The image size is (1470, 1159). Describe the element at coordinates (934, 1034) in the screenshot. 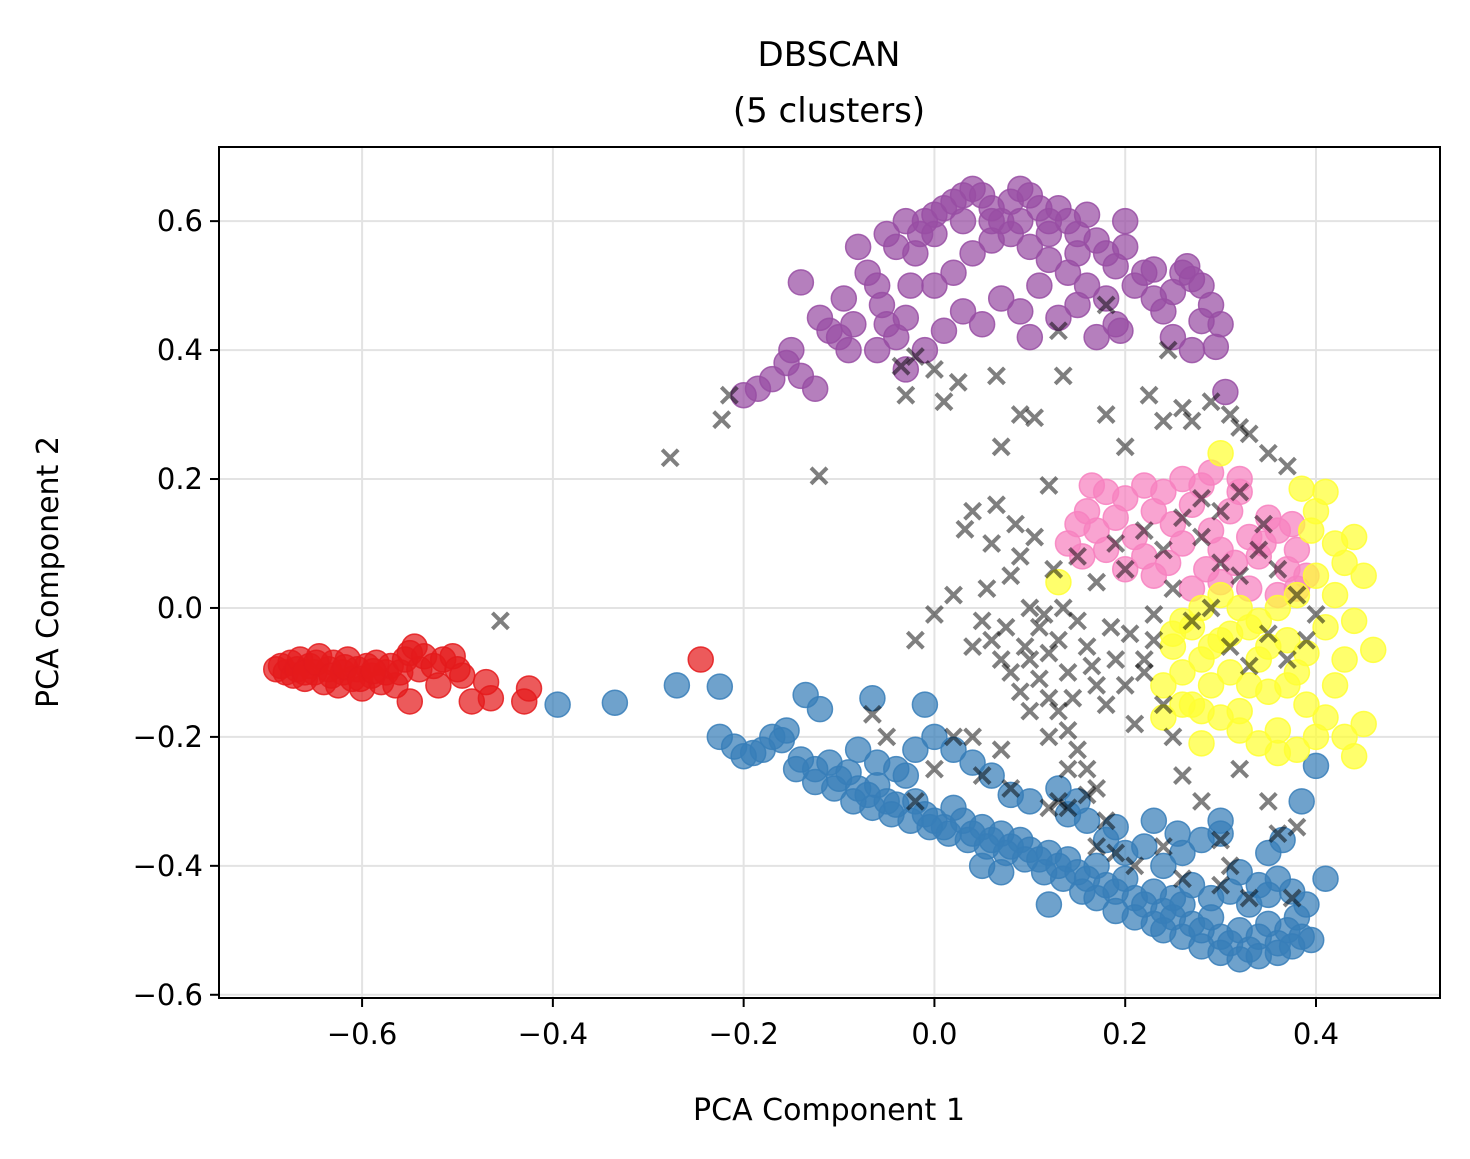

I see `x-tick-label: 0.0` at that location.